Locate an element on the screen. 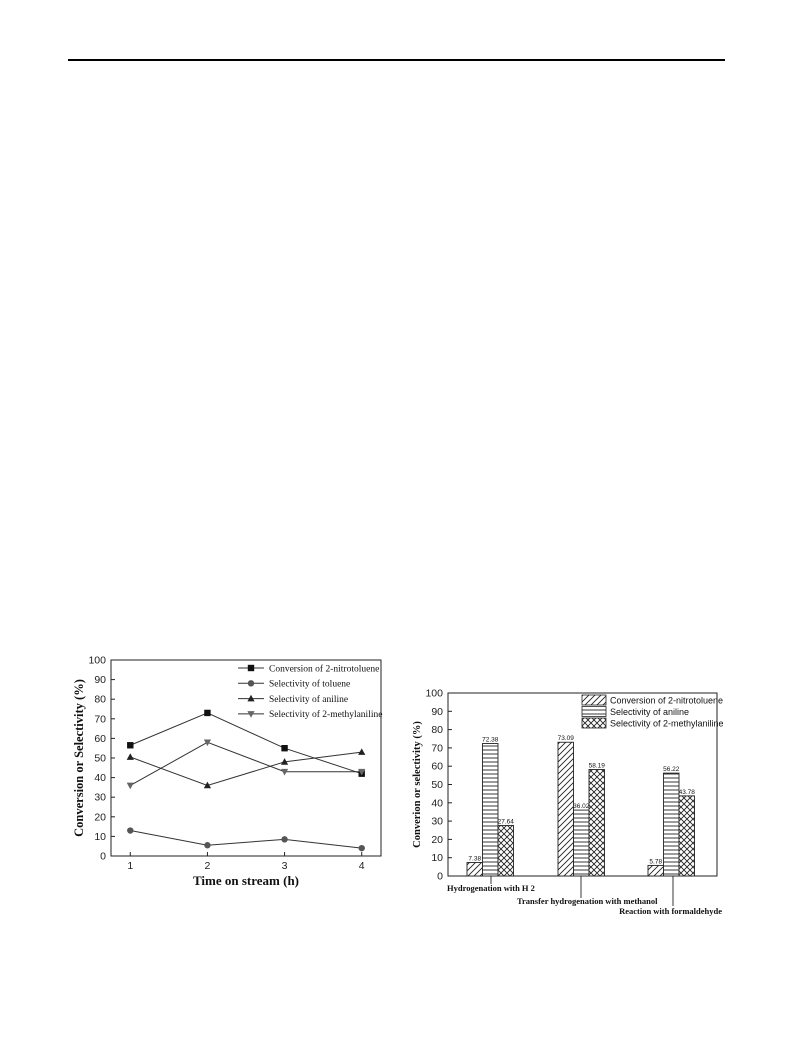 The image size is (793, 1053). data-label: 27.64 is located at coordinates (506, 821).